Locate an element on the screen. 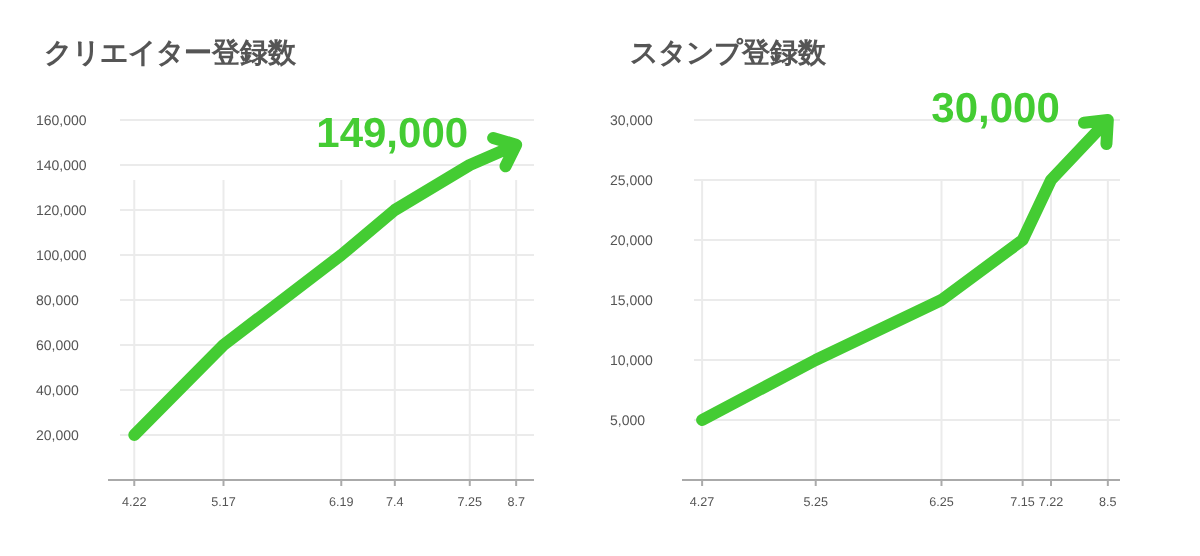 The image size is (1200, 556). chart-title: スタンプ登録数 is located at coordinates (729, 52).